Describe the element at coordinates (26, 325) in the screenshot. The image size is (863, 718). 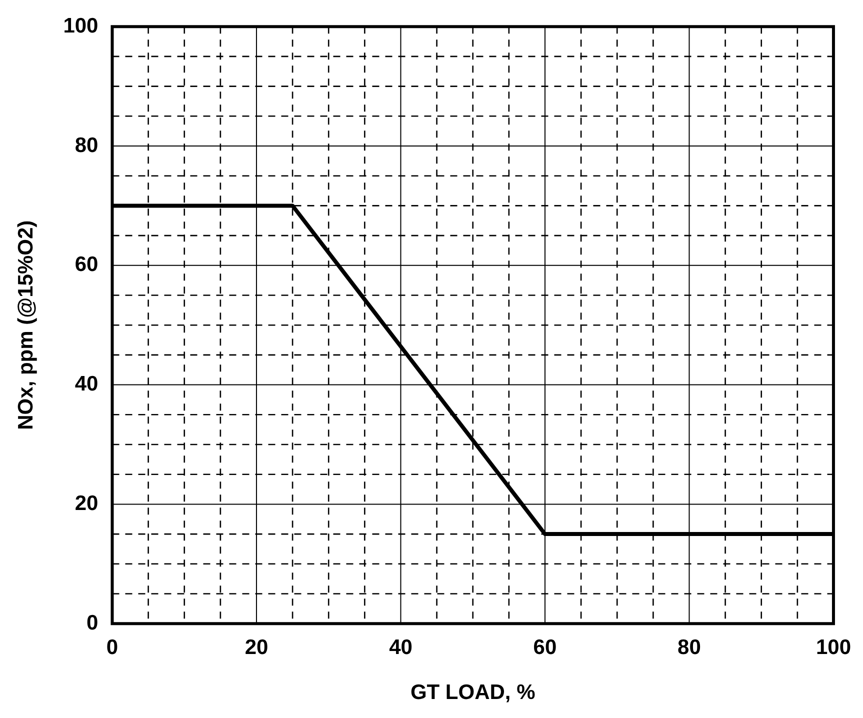
I see `y-axis-title: NOx, ppm (@15%O2)` at that location.